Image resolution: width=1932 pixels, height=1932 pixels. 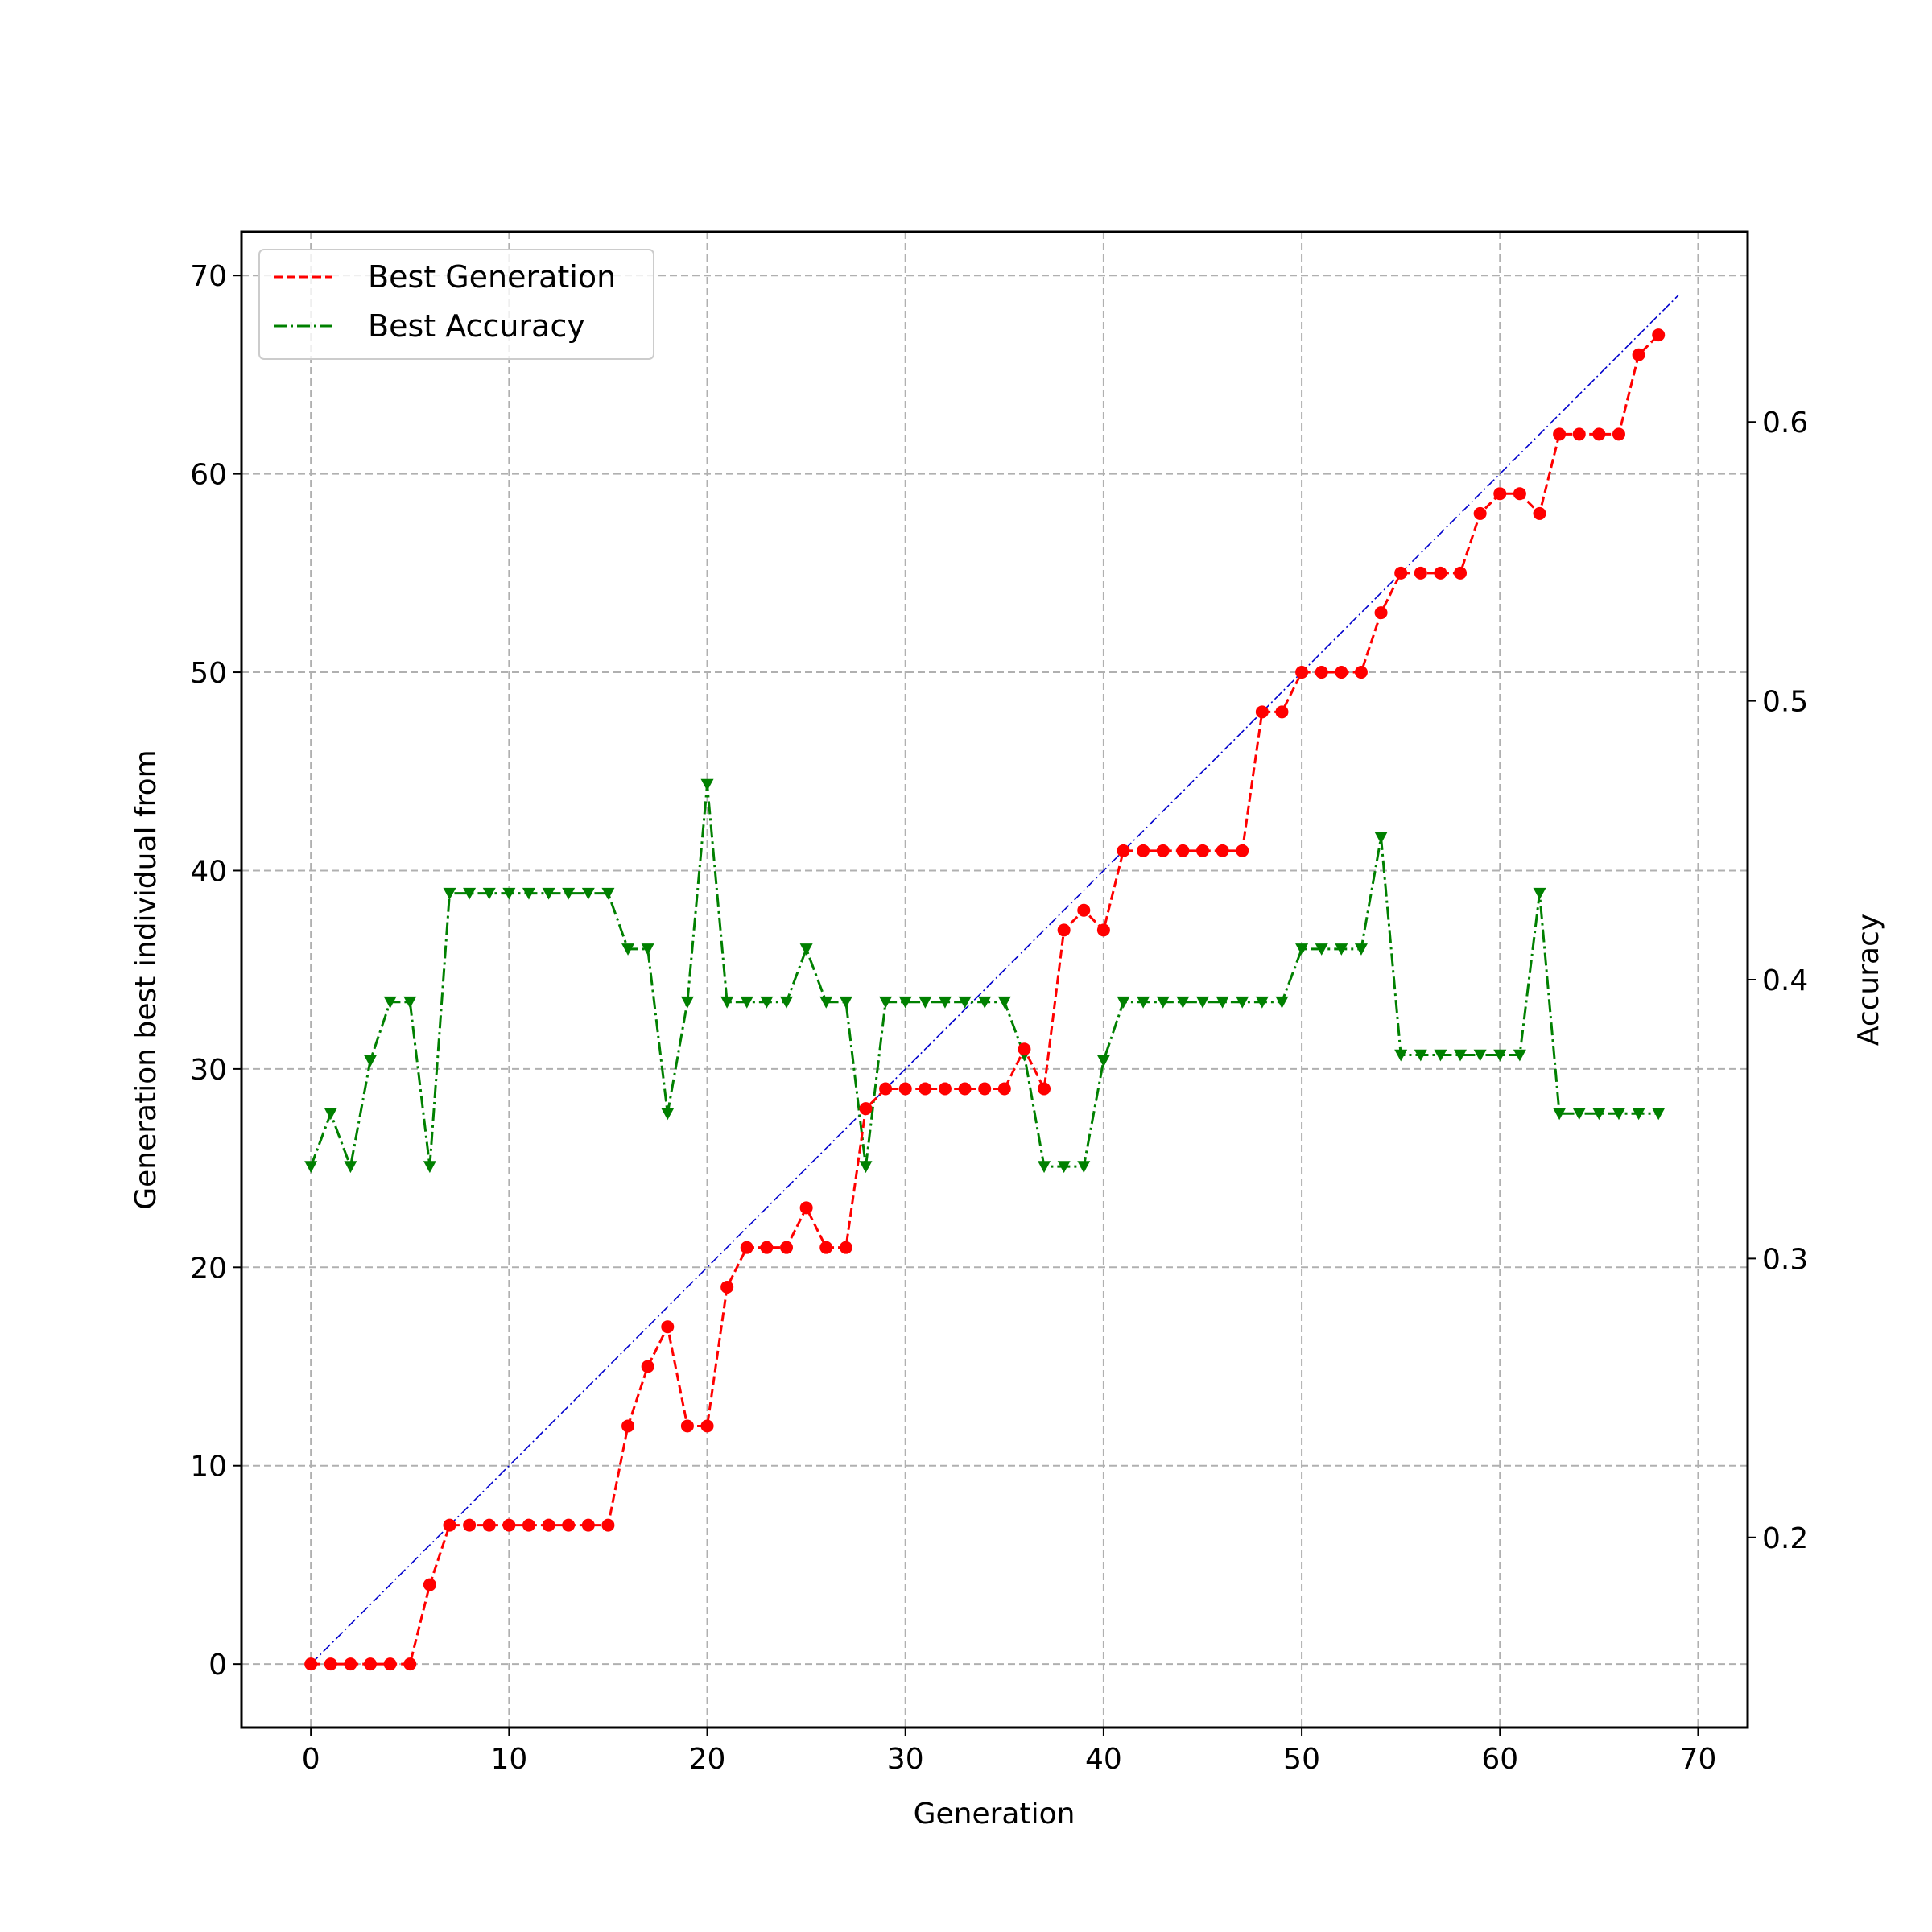 I want to click on x-axis-title: Generation, so click(x=994, y=1814).